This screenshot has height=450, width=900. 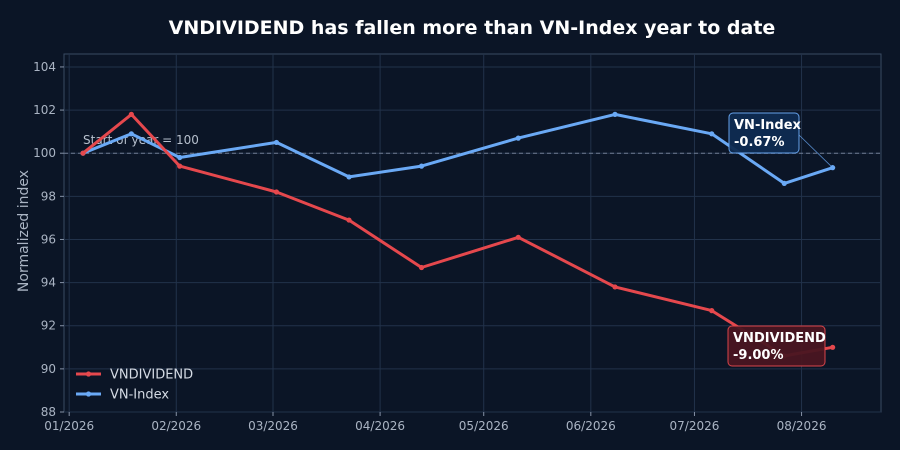 I want to click on x-tick-label: 05/2026, so click(x=484, y=426).